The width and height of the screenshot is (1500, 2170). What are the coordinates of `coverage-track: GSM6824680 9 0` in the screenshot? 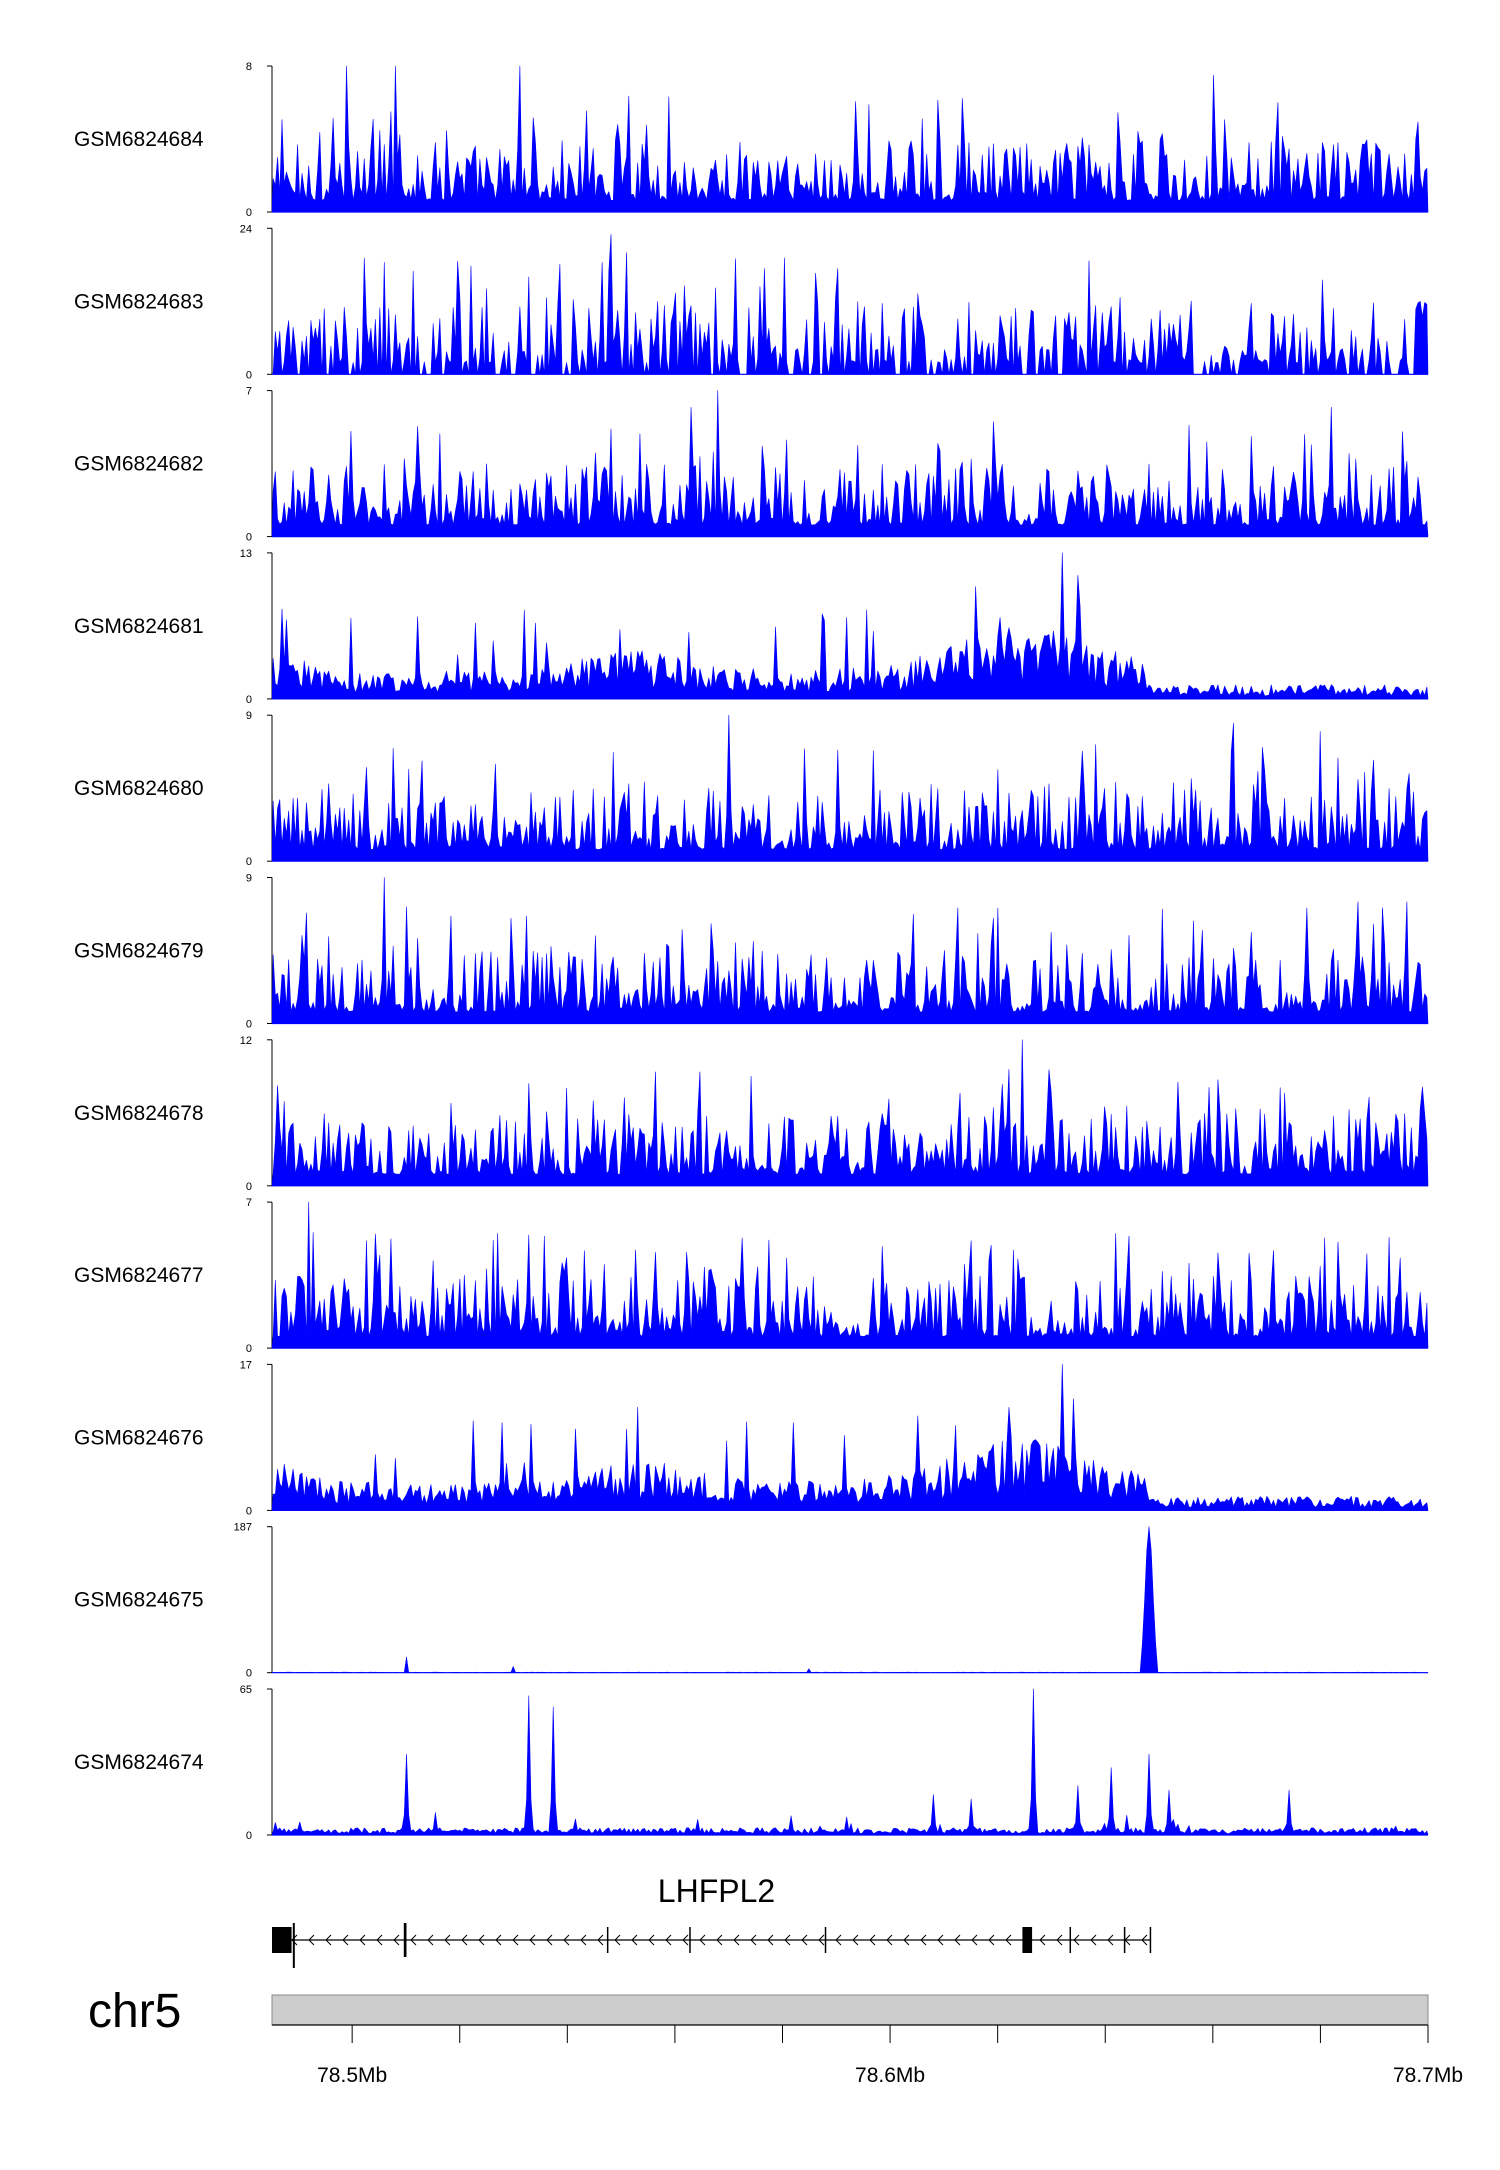 It's located at (751, 789).